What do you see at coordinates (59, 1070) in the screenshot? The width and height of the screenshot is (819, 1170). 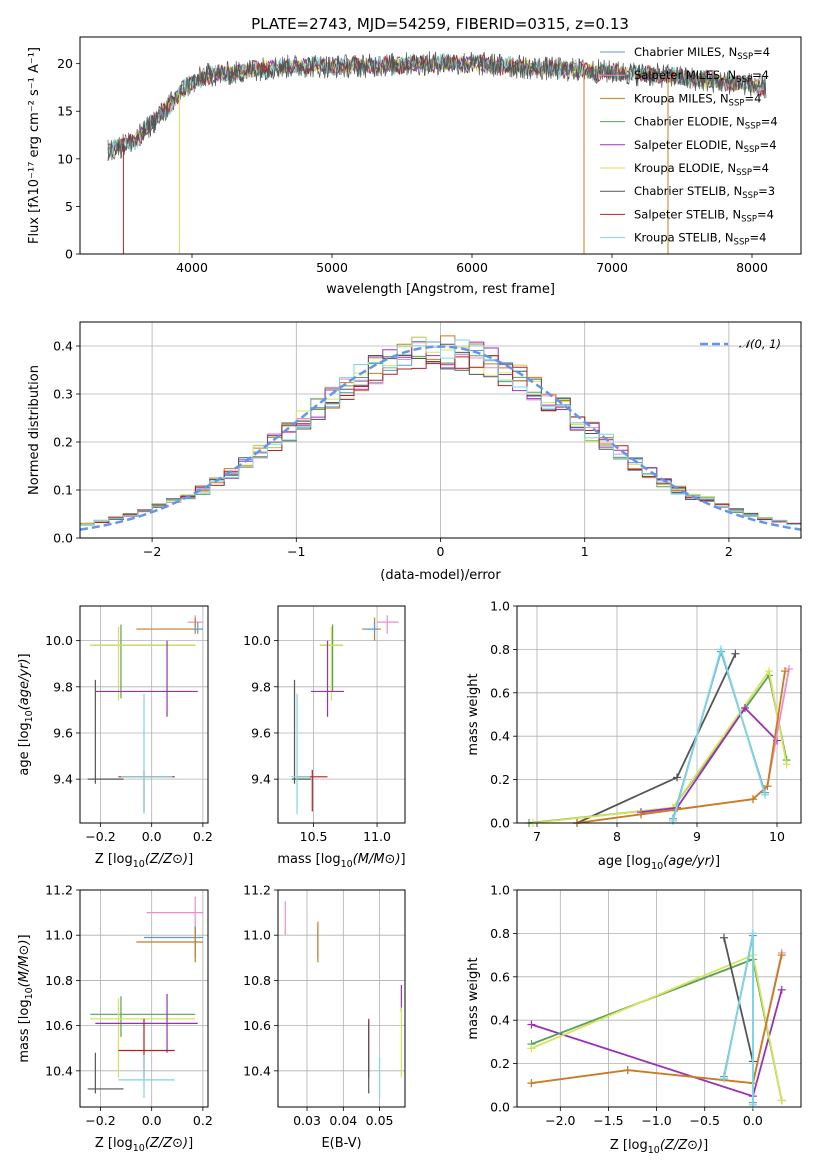 I see `y-tick-label: 10.4` at bounding box center [59, 1070].